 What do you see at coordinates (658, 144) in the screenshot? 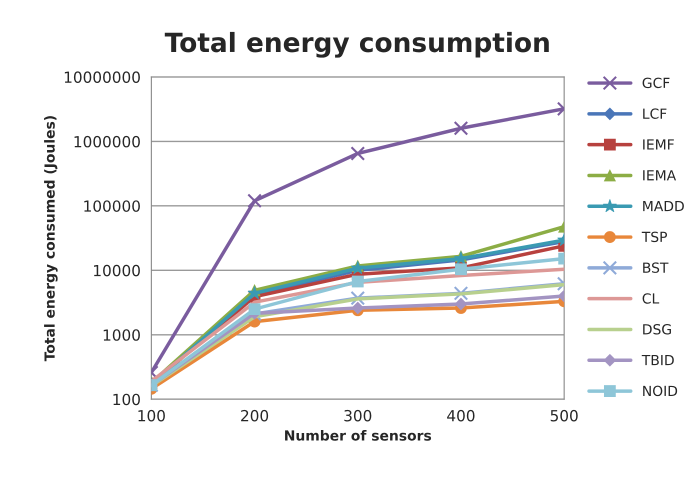
I see `legend-label: IEMF` at bounding box center [658, 144].